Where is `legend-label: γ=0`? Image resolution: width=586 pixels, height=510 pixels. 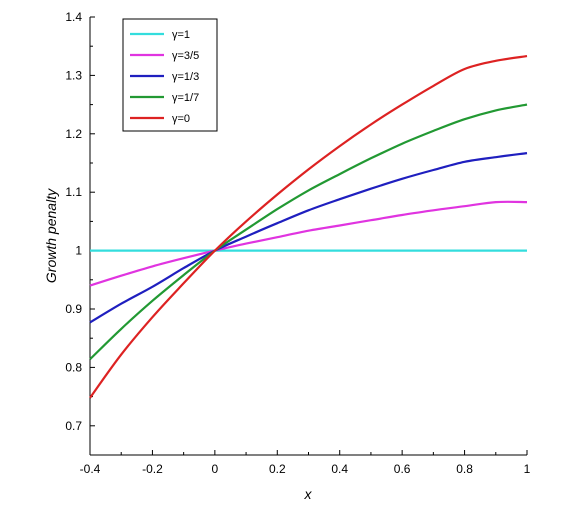
legend-label: γ=0 is located at coordinates (181, 119).